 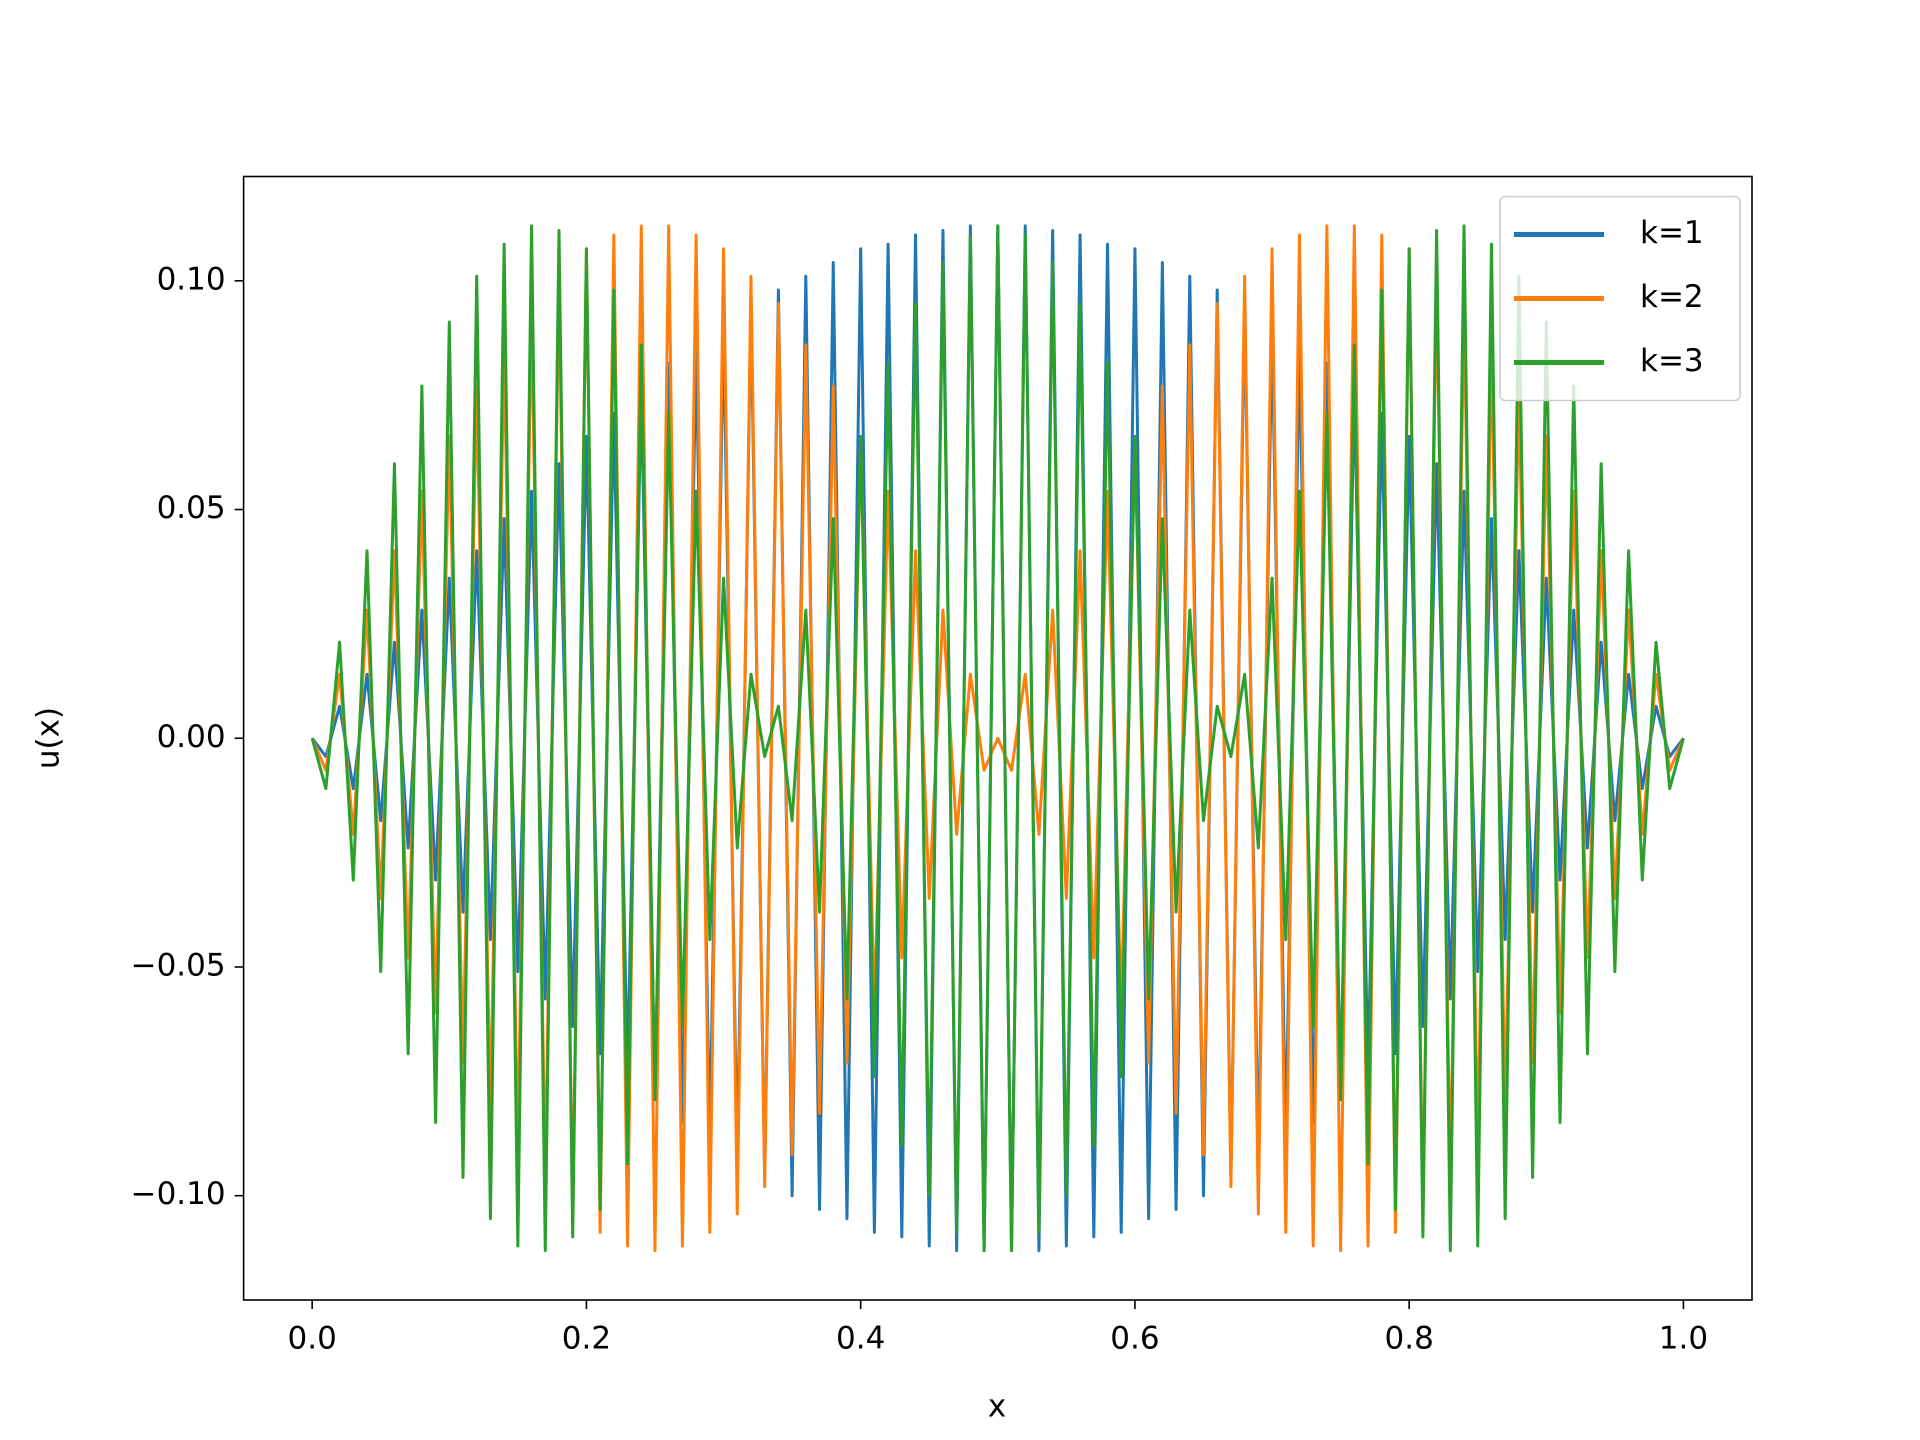 I want to click on legend-label: k=2, so click(x=1672, y=297).